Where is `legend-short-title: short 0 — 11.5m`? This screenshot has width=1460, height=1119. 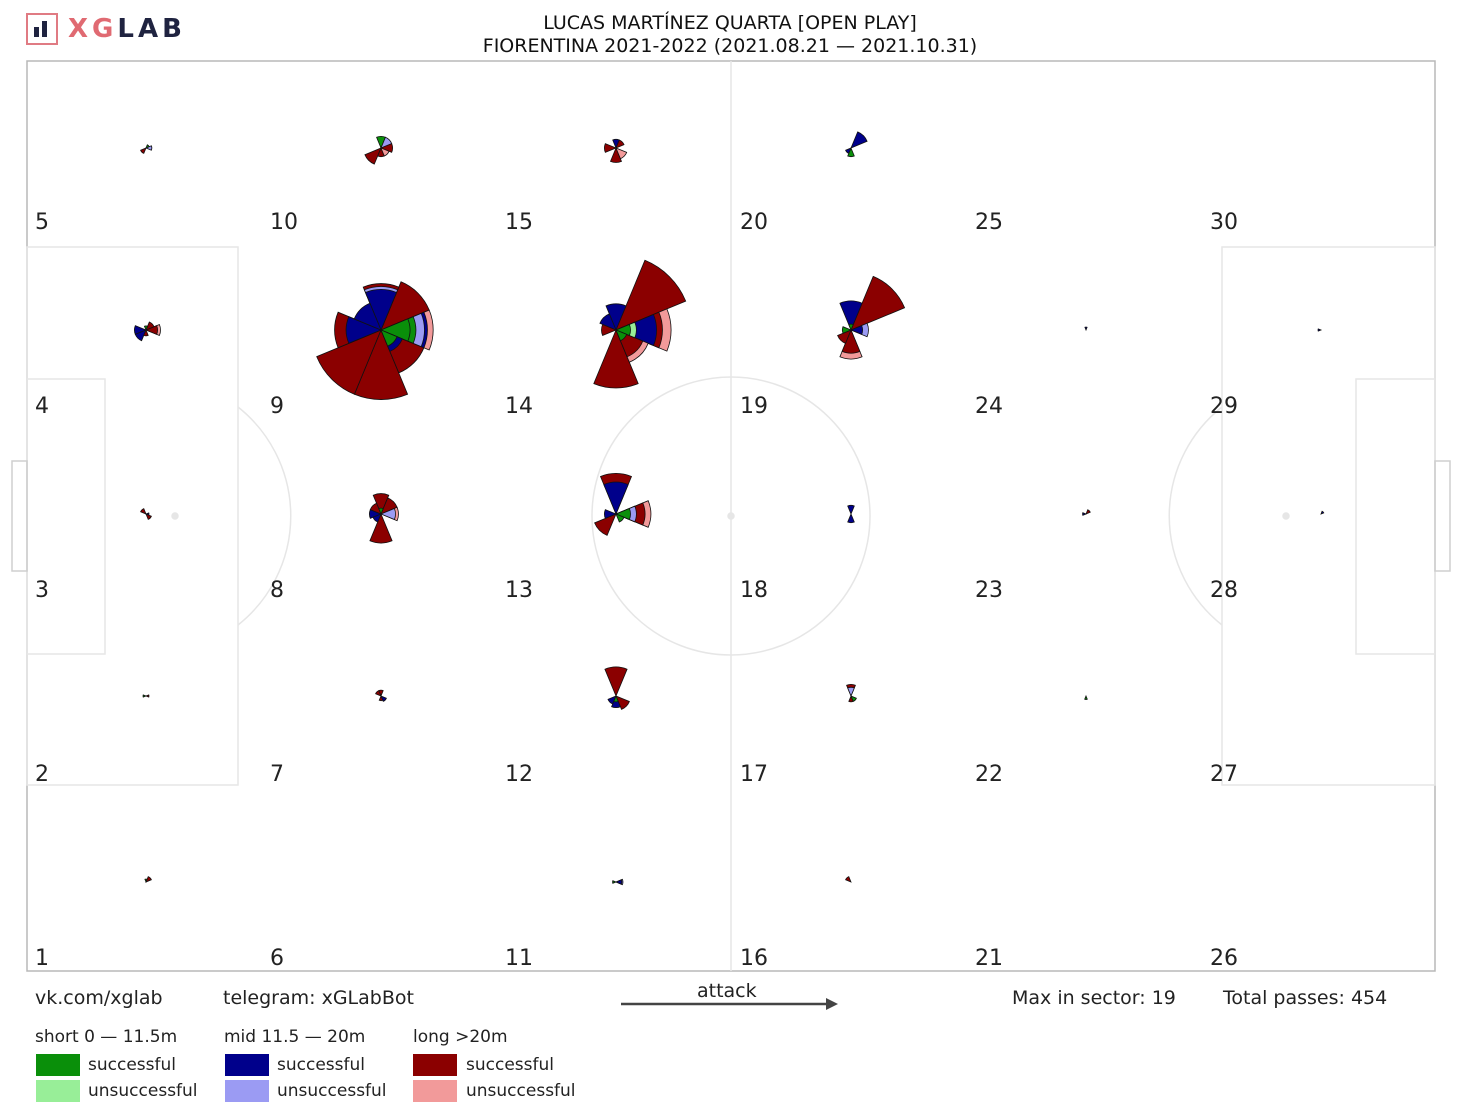 legend-short-title: short 0 — 11.5m is located at coordinates (106, 1037).